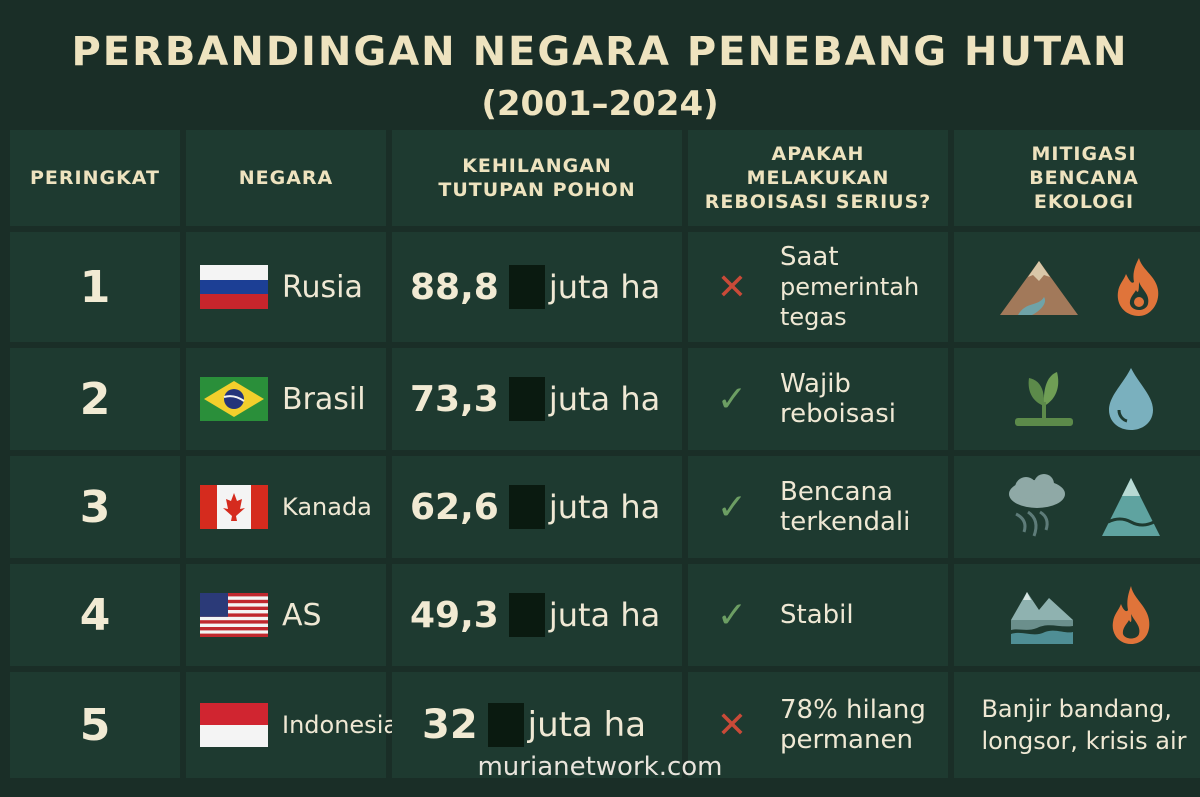 This screenshot has width=1200, height=797. What do you see at coordinates (815, 384) in the screenshot?
I see `reb-line1: Wajib` at bounding box center [815, 384].